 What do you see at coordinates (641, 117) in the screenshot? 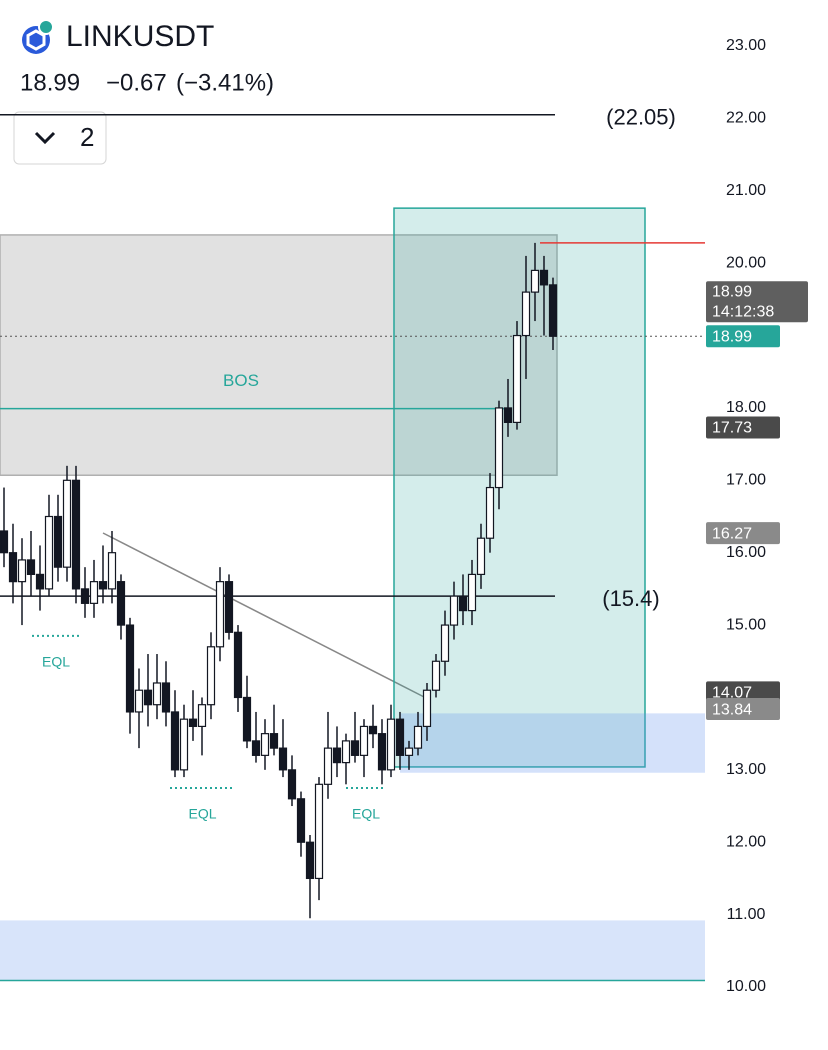
I see `level-label: (22.05)` at bounding box center [641, 117].